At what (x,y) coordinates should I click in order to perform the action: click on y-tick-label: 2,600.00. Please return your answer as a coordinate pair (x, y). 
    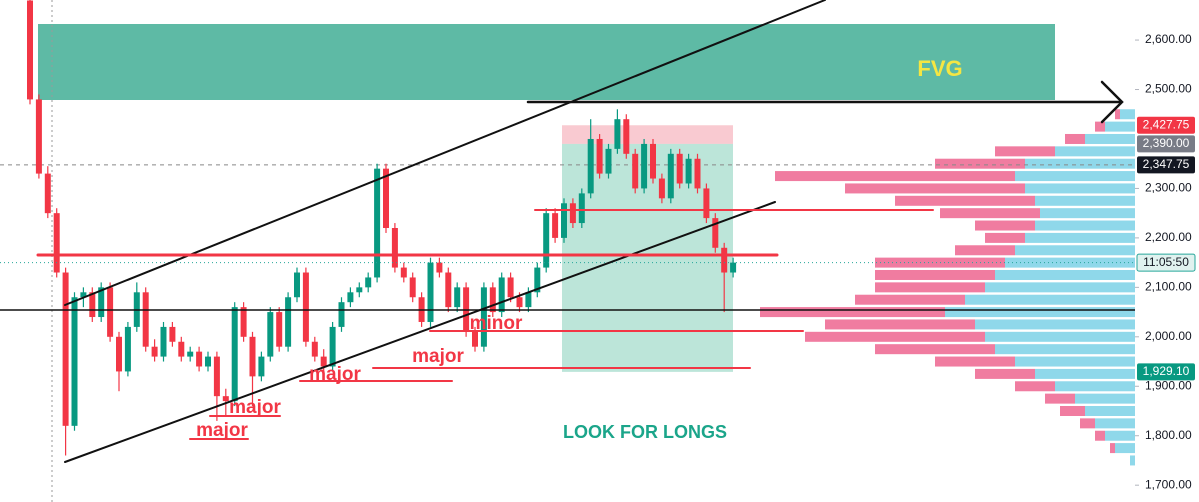
    Looking at the image, I should click on (1168, 39).